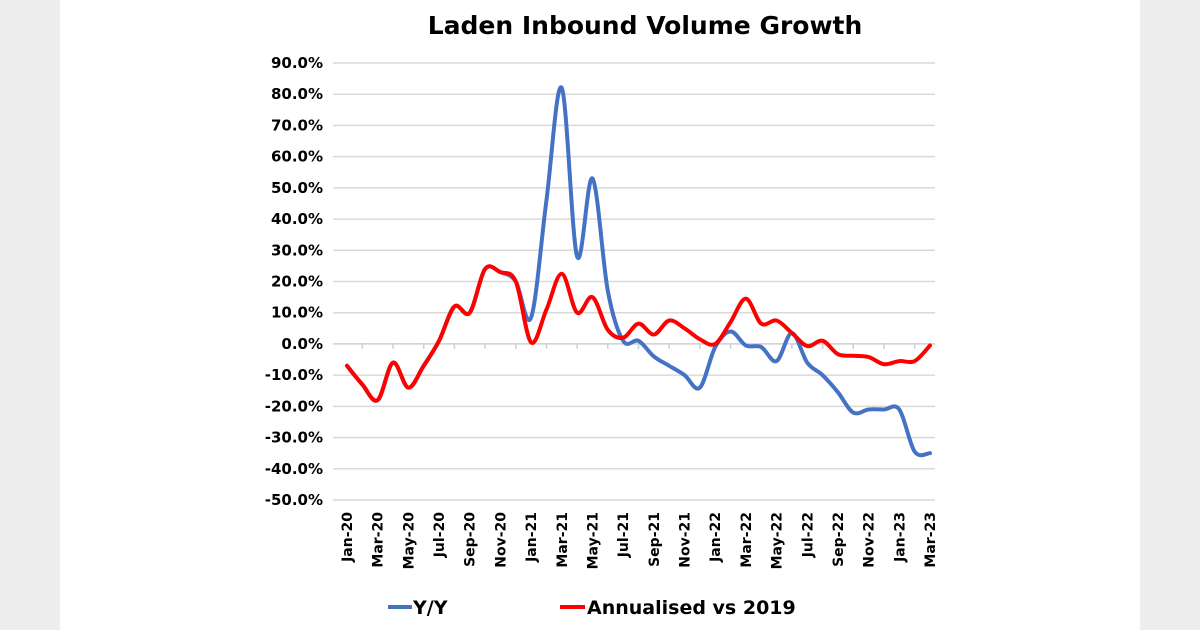  What do you see at coordinates (294, 438) in the screenshot?
I see `y-tick-label: -30.0%` at bounding box center [294, 438].